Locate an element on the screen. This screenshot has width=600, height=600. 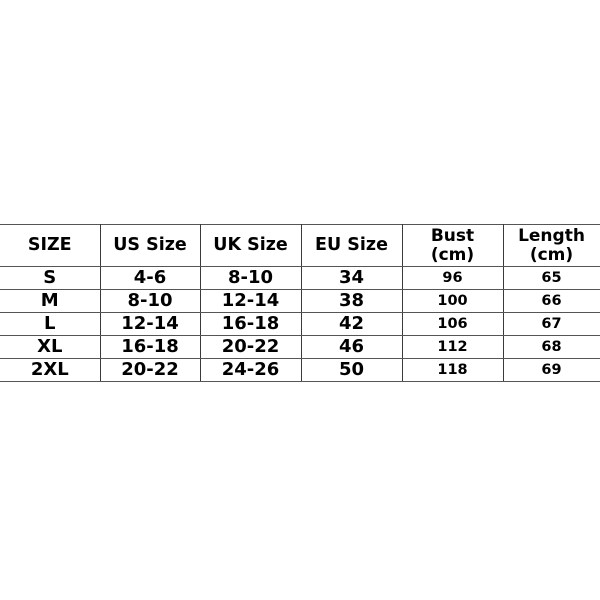
column-header-us-size: US Size is located at coordinates (150, 245).